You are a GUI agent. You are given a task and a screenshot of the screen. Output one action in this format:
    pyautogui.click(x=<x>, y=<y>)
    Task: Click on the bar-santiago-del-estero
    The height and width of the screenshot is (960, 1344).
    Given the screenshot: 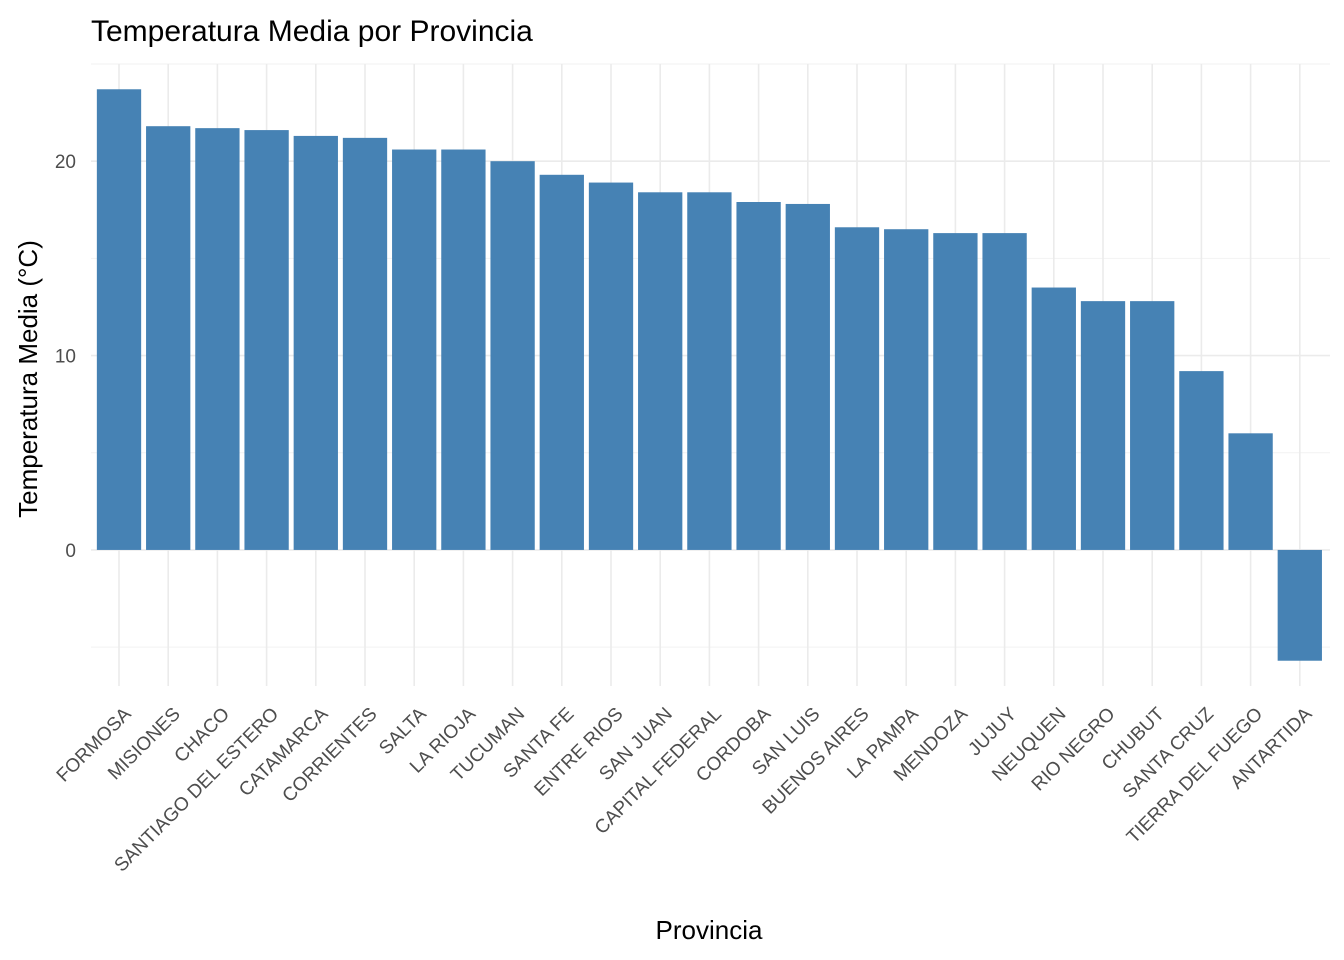 What is the action you would take?
    pyautogui.click(x=266, y=340)
    